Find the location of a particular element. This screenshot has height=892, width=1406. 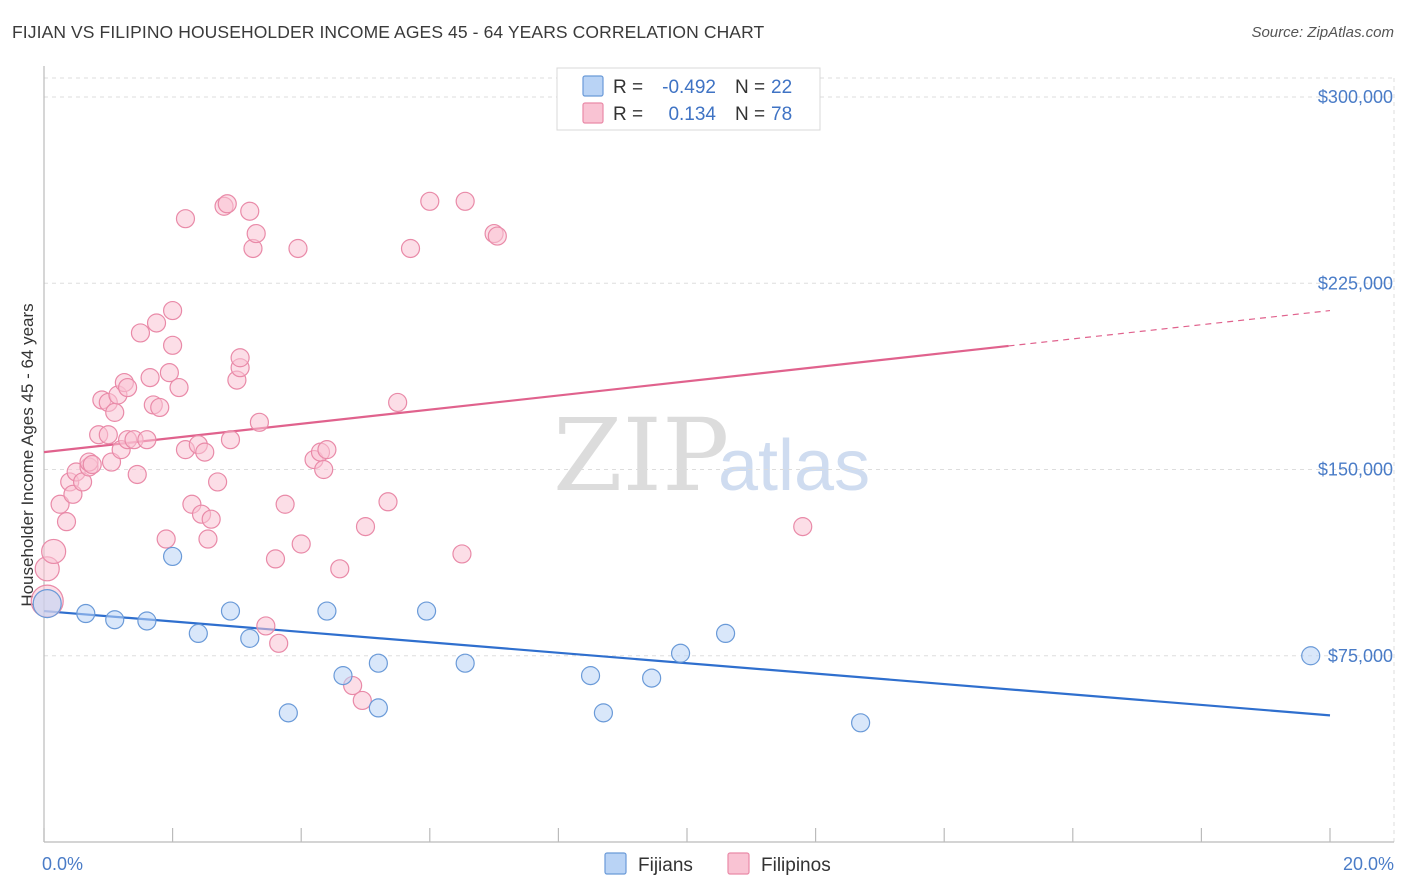

y-tick-label: $300,000 is located at coordinates (1355, 97).